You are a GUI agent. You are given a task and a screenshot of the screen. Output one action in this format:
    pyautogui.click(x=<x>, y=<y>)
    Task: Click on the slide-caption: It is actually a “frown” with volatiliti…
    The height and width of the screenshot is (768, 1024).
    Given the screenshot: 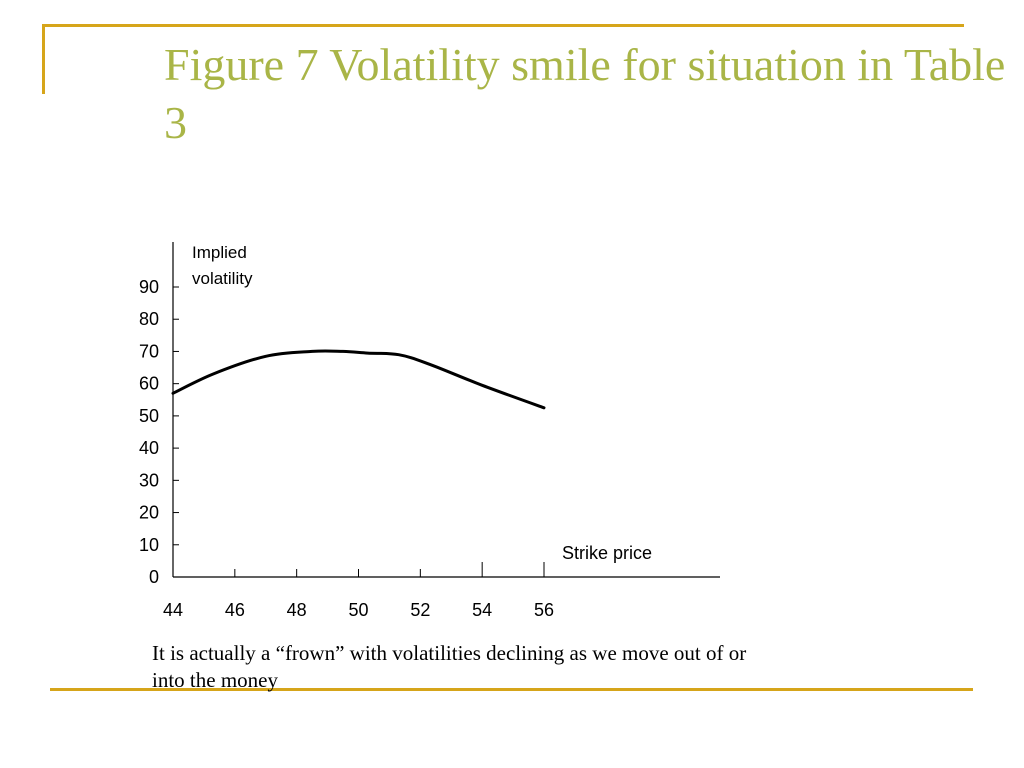 What is the action you would take?
    pyautogui.click(x=449, y=666)
    